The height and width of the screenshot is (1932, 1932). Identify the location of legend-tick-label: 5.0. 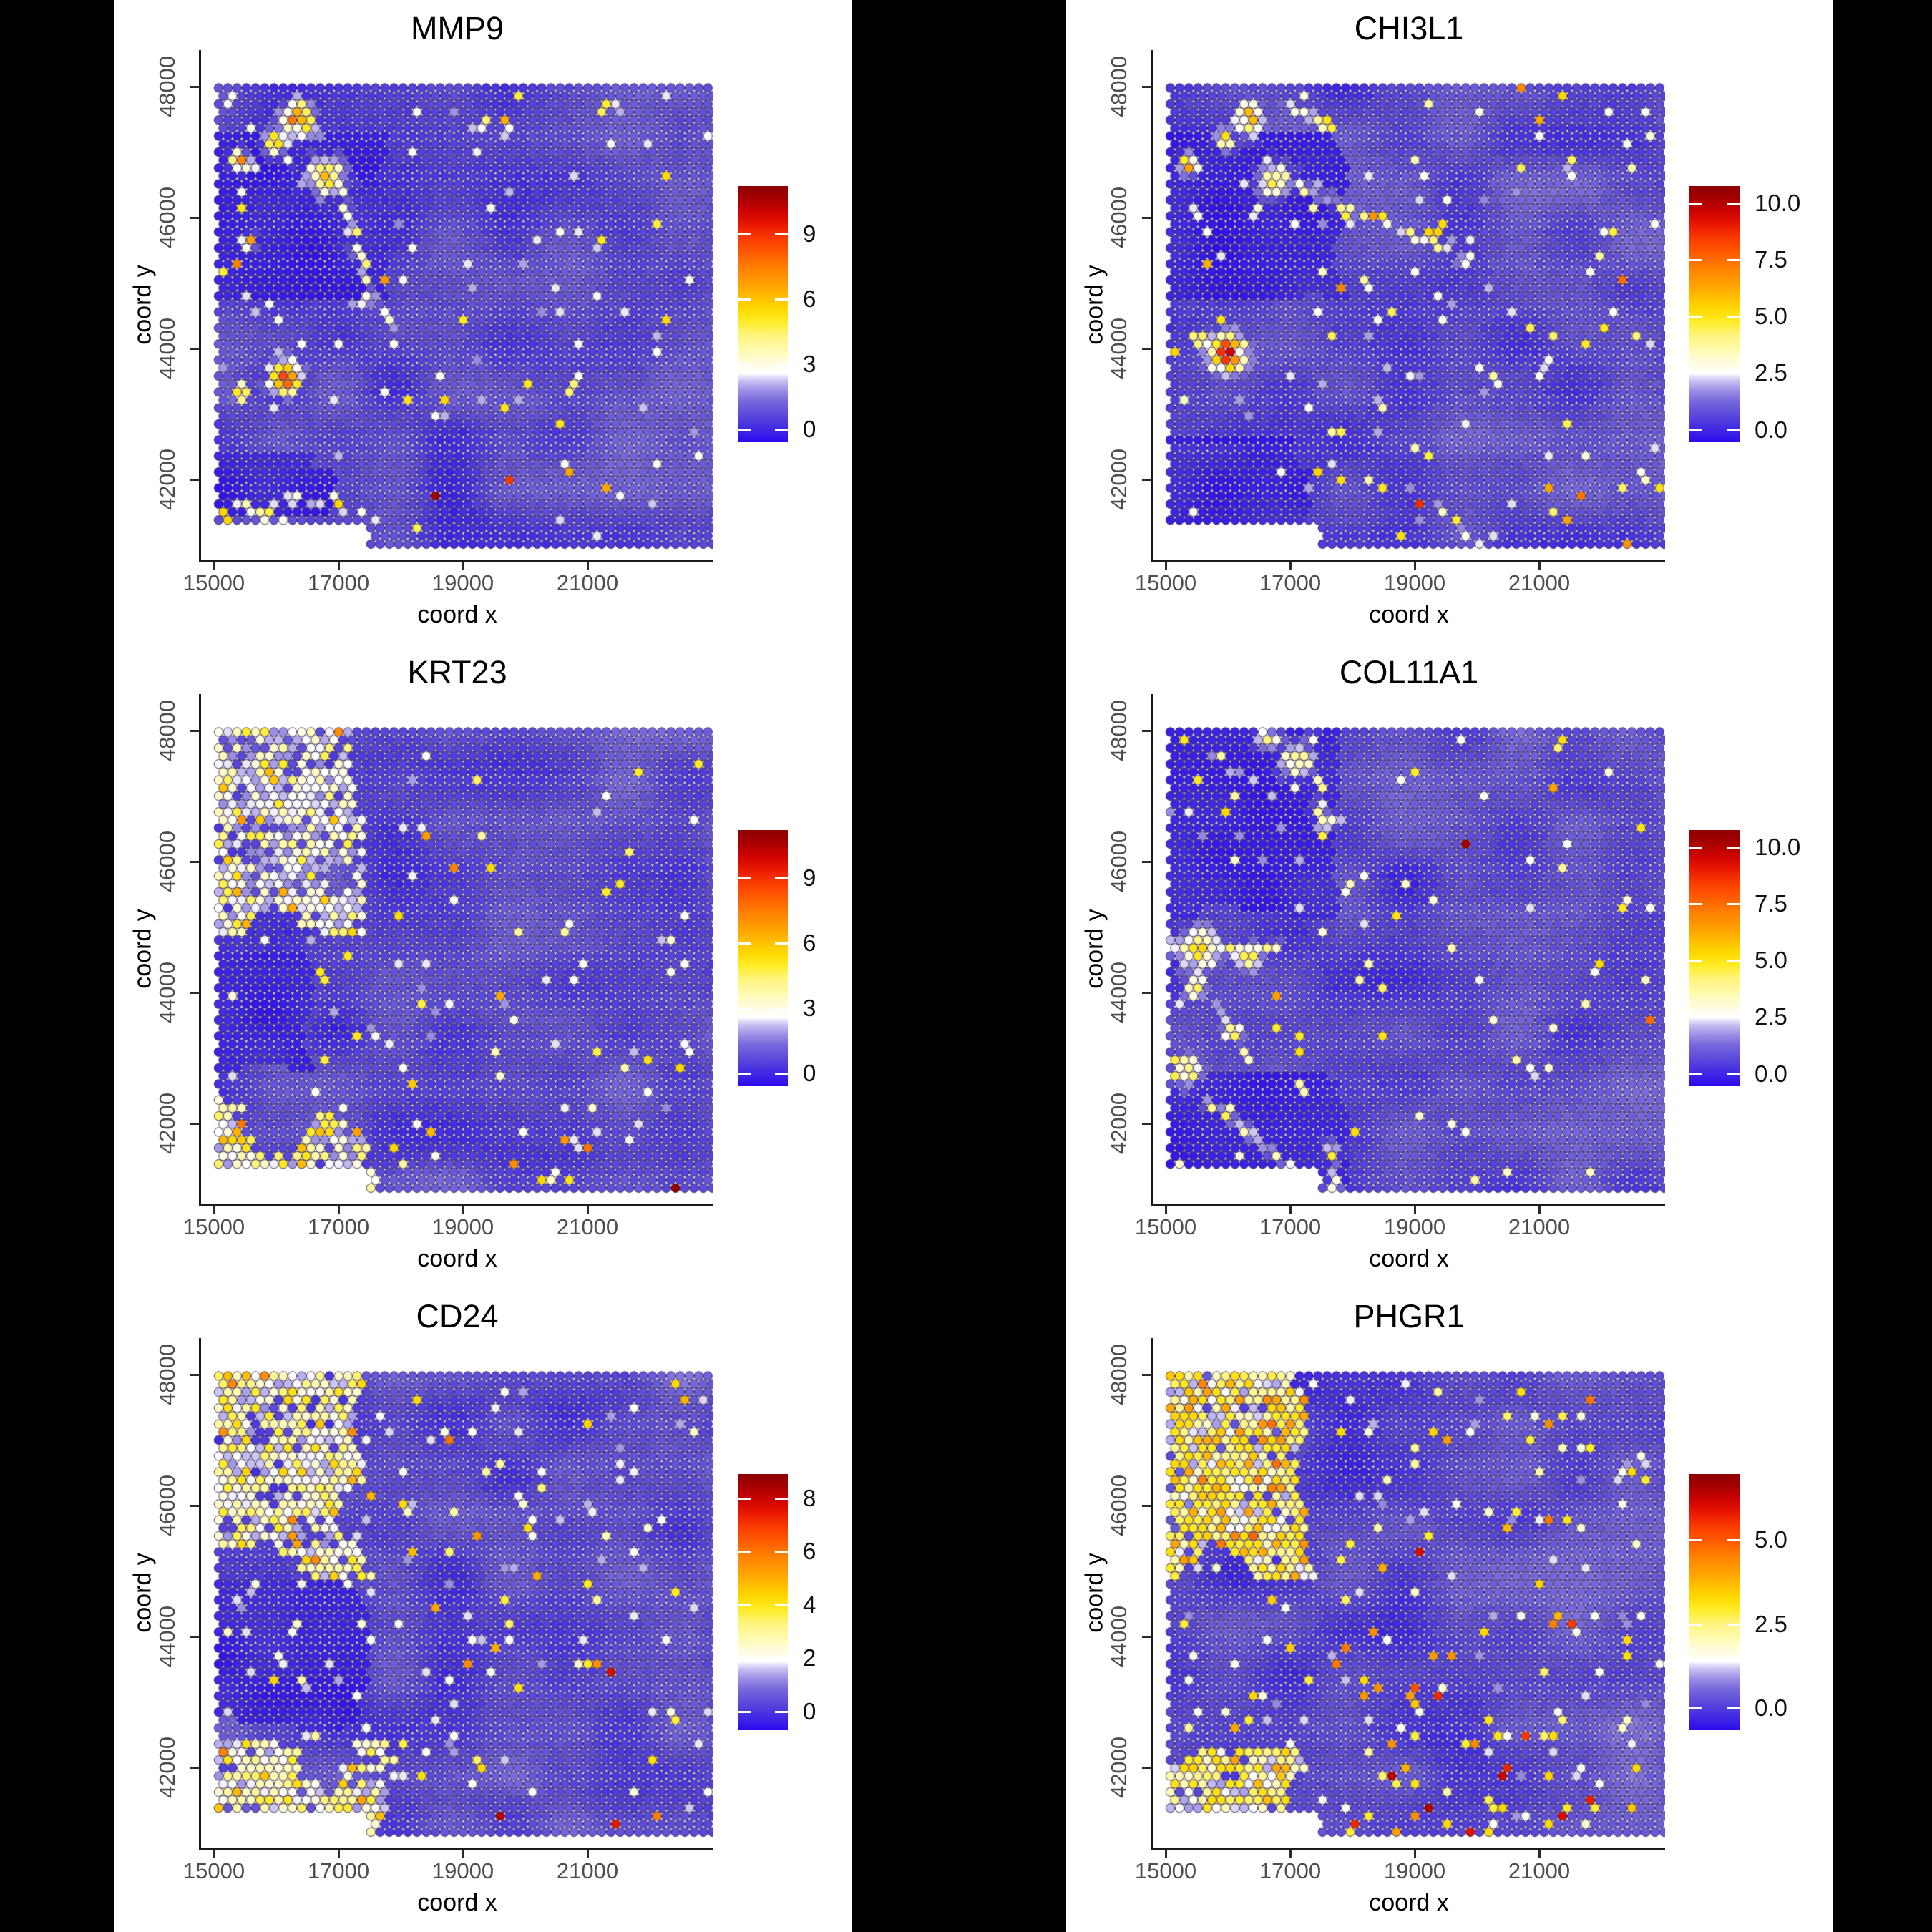
(1771, 1539).